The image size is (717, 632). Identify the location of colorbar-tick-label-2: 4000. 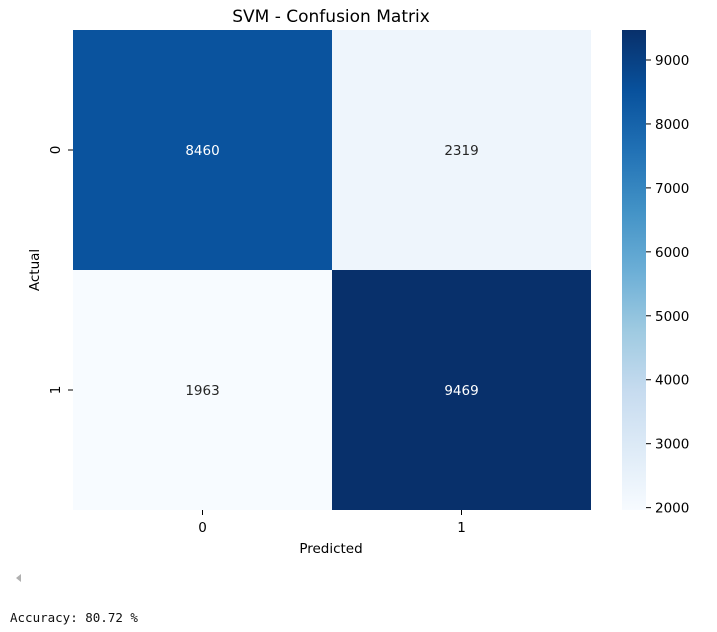
(672, 381).